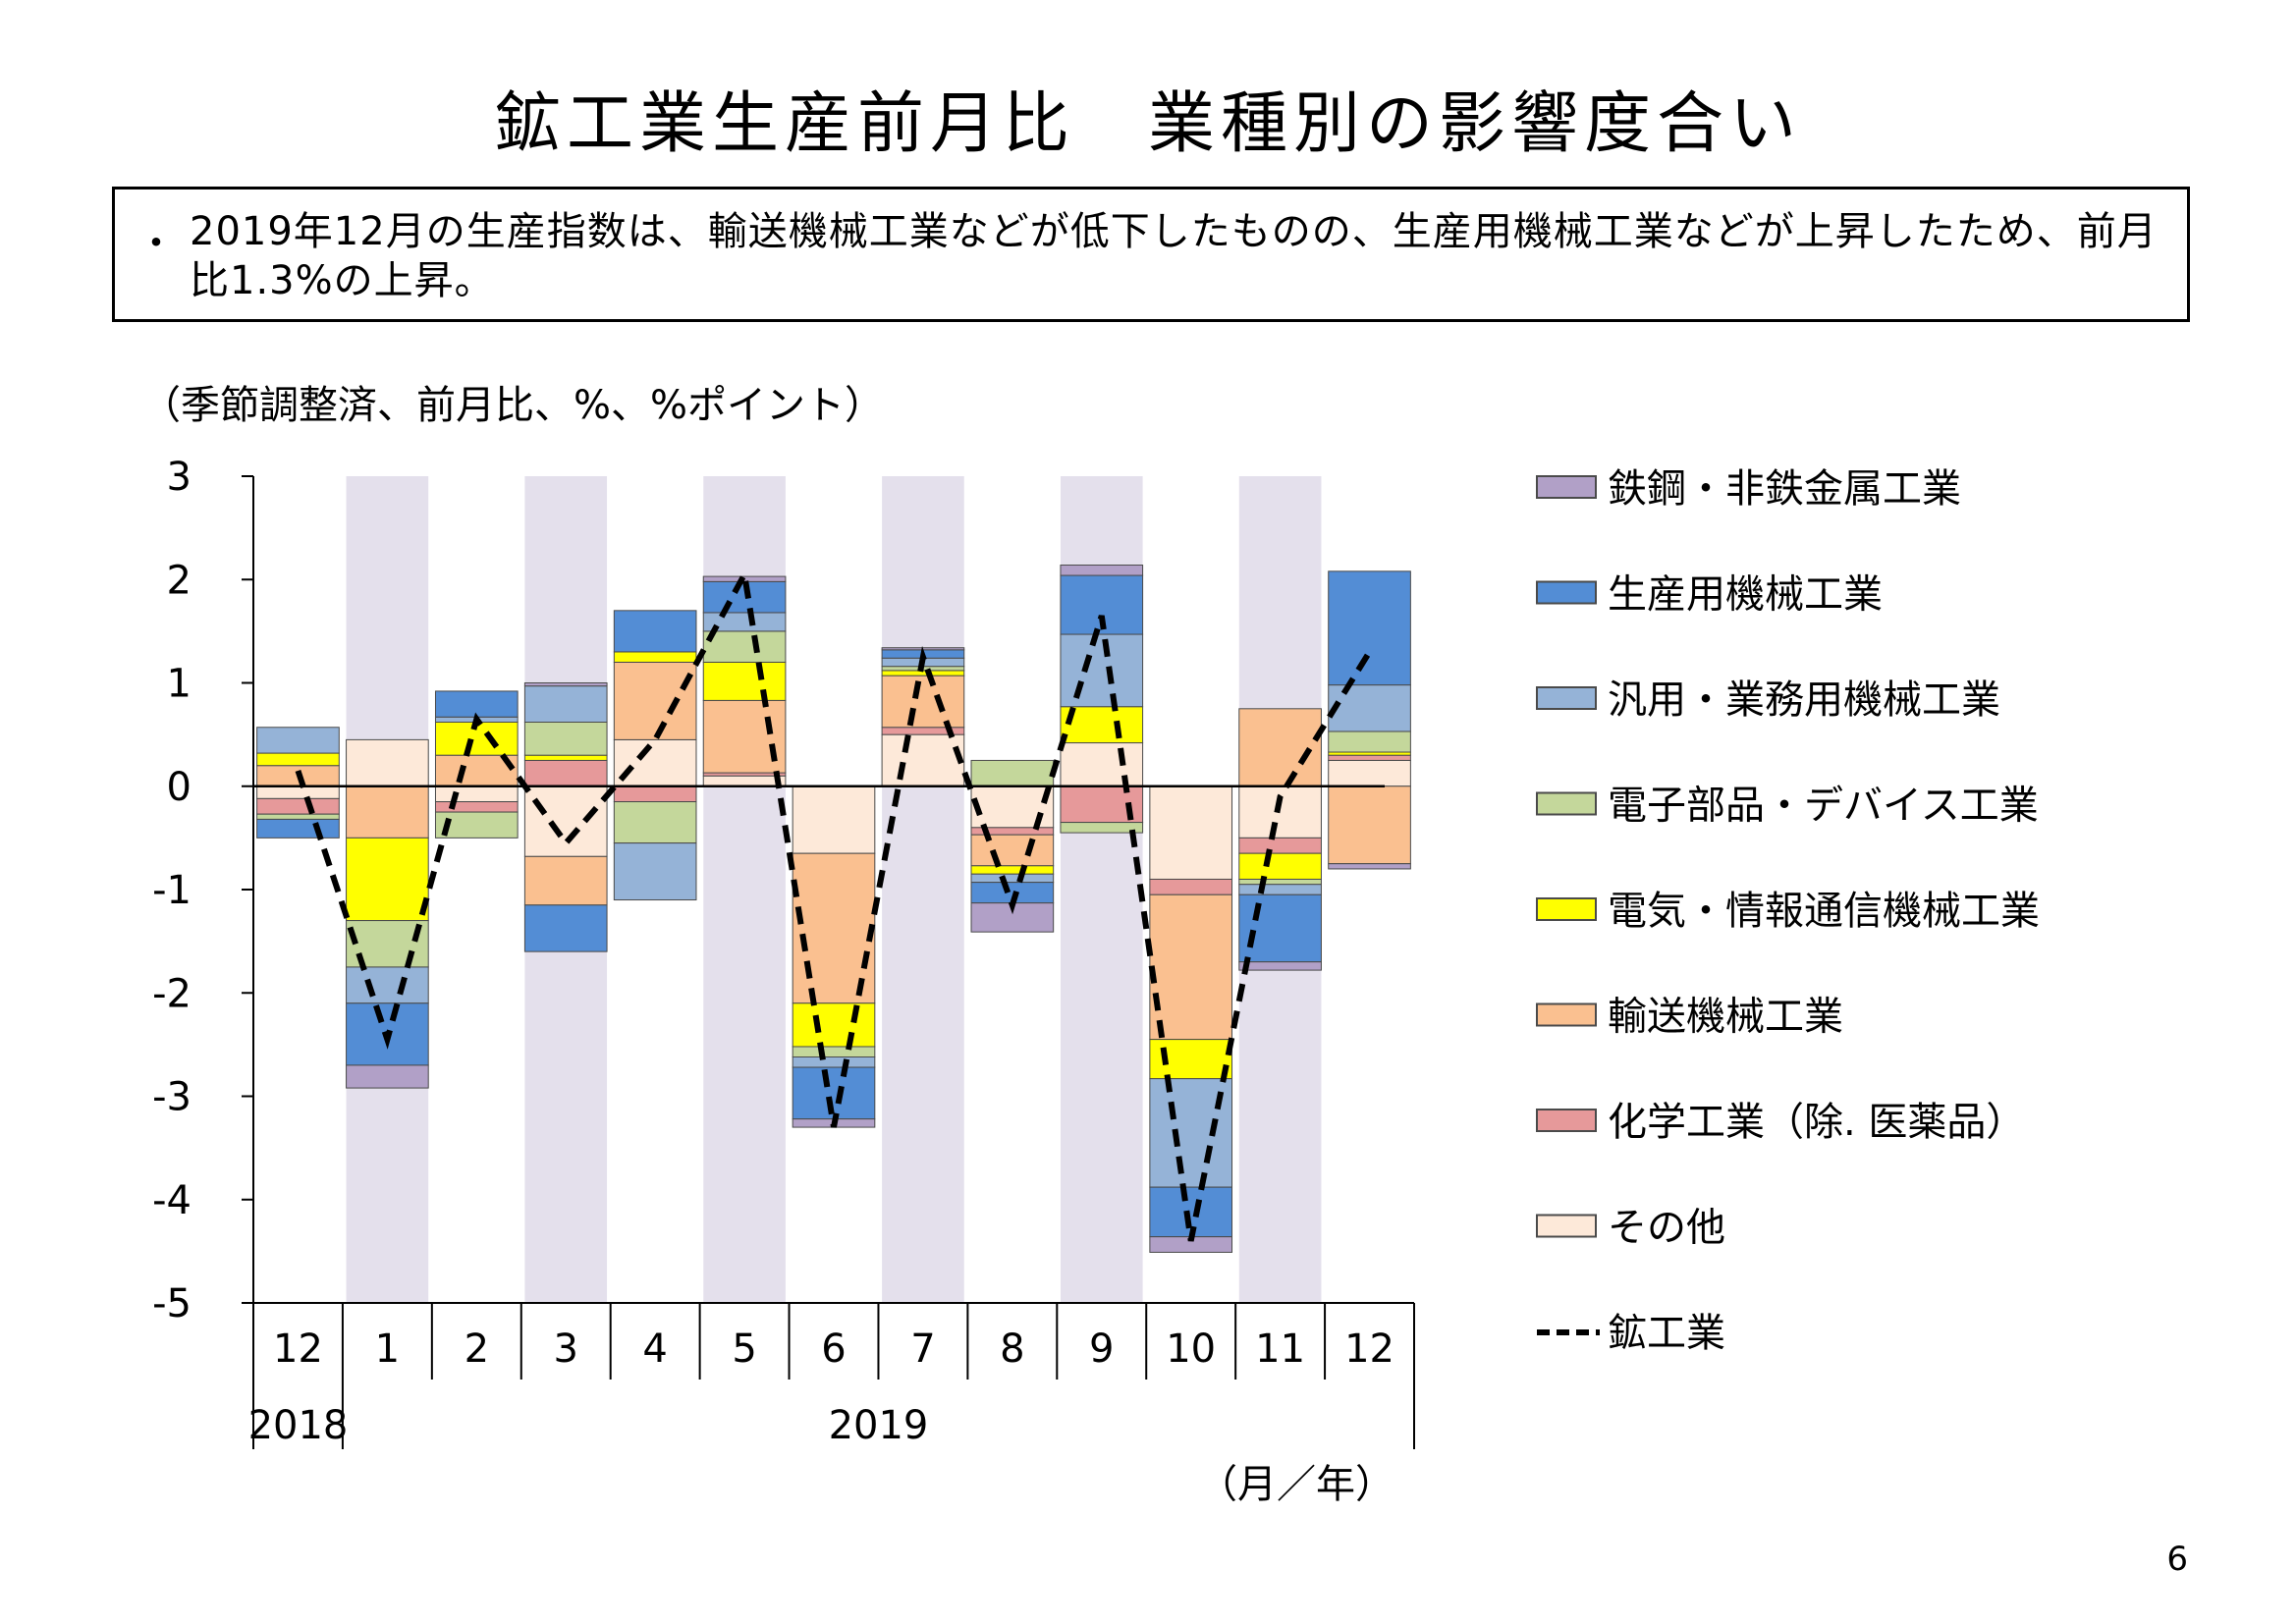  What do you see at coordinates (1745, 595) in the screenshot?
I see `legend-label: 生産用機械工業` at bounding box center [1745, 595].